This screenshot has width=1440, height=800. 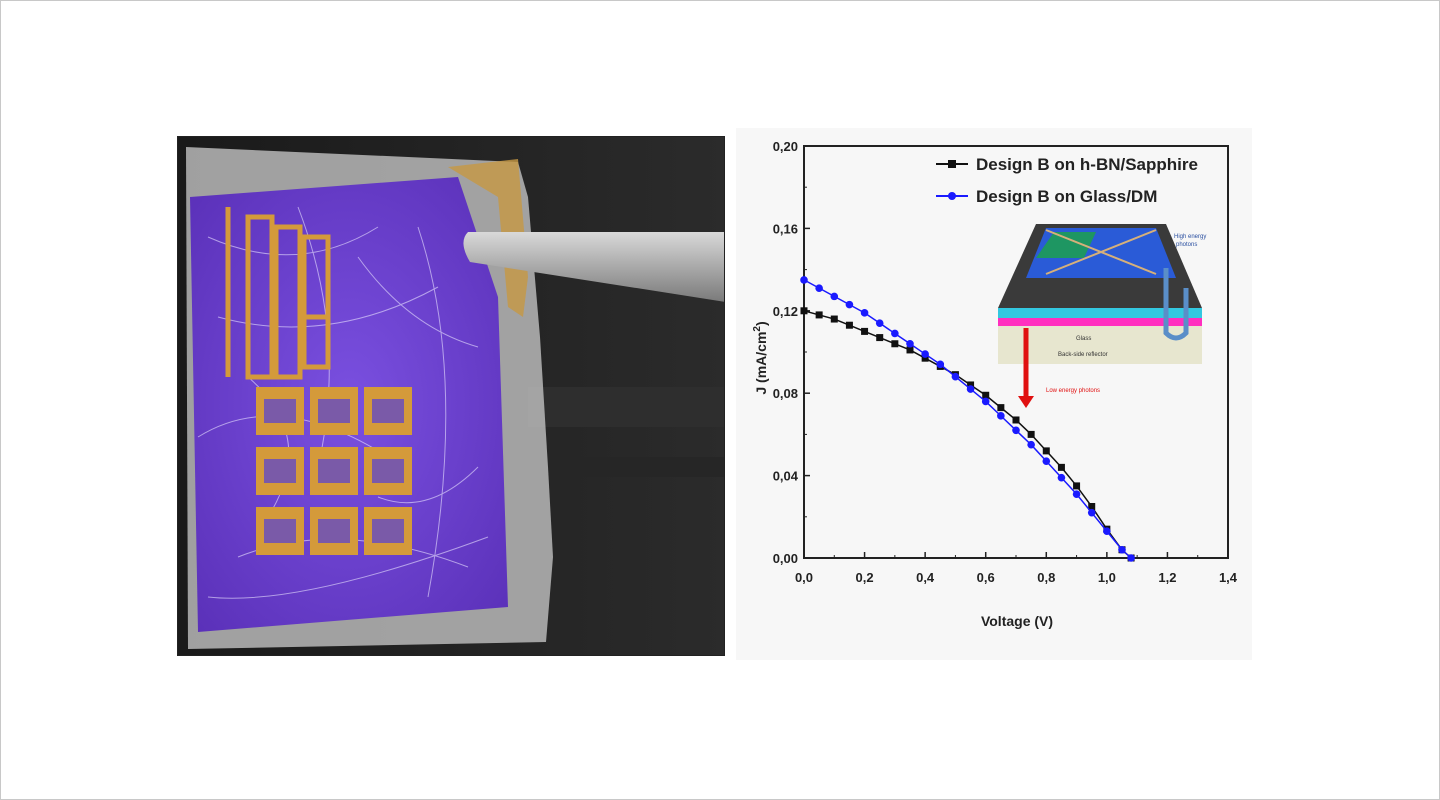 What do you see at coordinates (1083, 355) in the screenshot?
I see `inset-reflector-label: Back-side reflector` at bounding box center [1083, 355].